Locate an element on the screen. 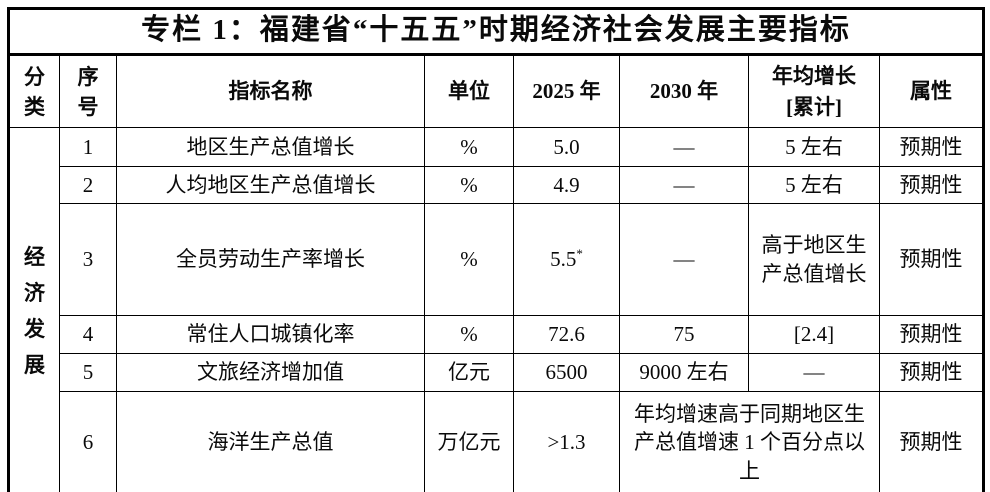  col-header-growth-line2: [累计] is located at coordinates (814, 106).